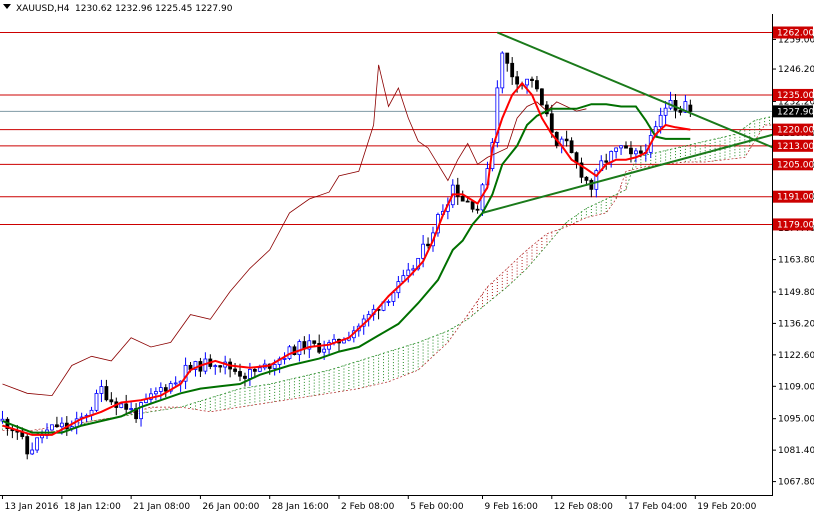 This screenshot has height=518, width=814. Describe the element at coordinates (796, 387) in the screenshot. I see `y-tick-label: 1109.00` at that location.